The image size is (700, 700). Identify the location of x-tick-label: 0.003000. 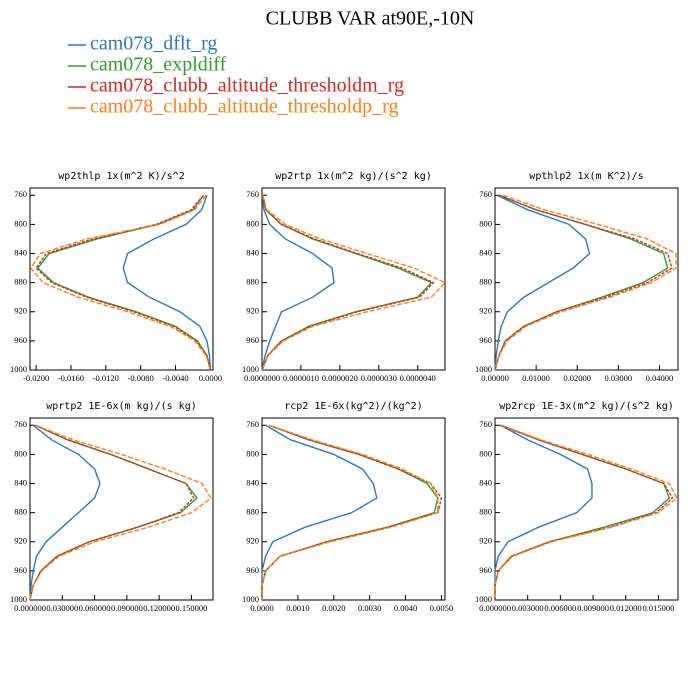
(528, 608).